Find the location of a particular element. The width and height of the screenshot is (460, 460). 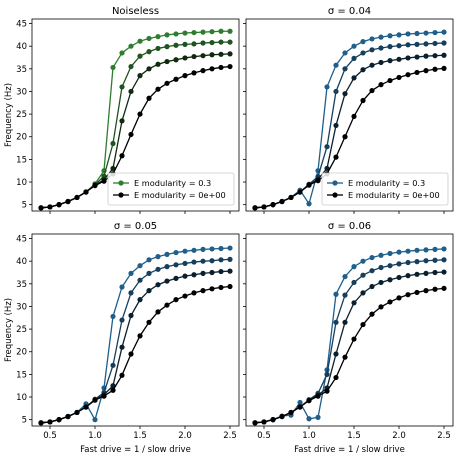

x-tick-label: 2.0 is located at coordinates (185, 436).